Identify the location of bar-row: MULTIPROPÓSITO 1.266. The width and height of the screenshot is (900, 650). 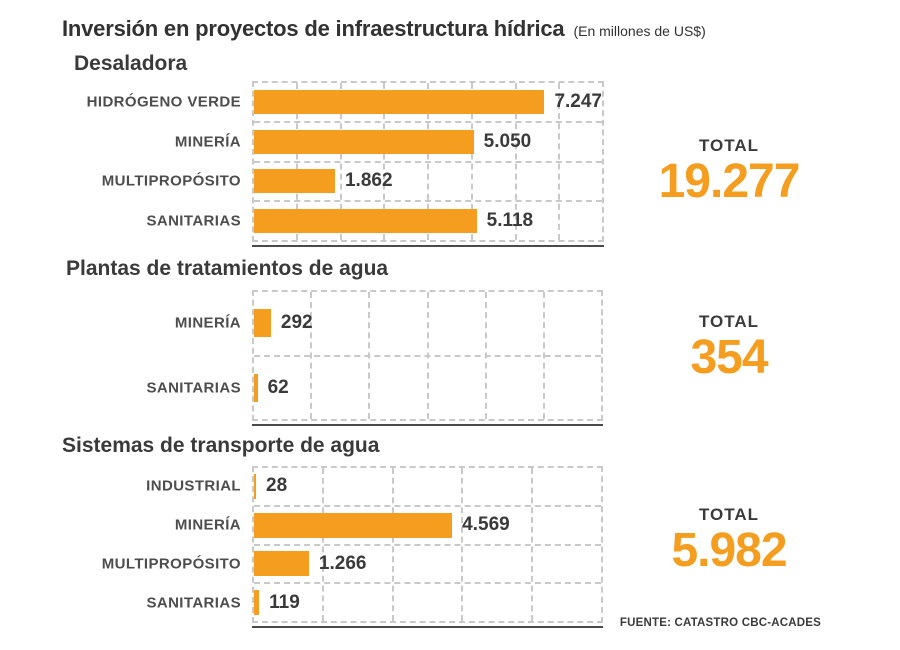
(351, 565).